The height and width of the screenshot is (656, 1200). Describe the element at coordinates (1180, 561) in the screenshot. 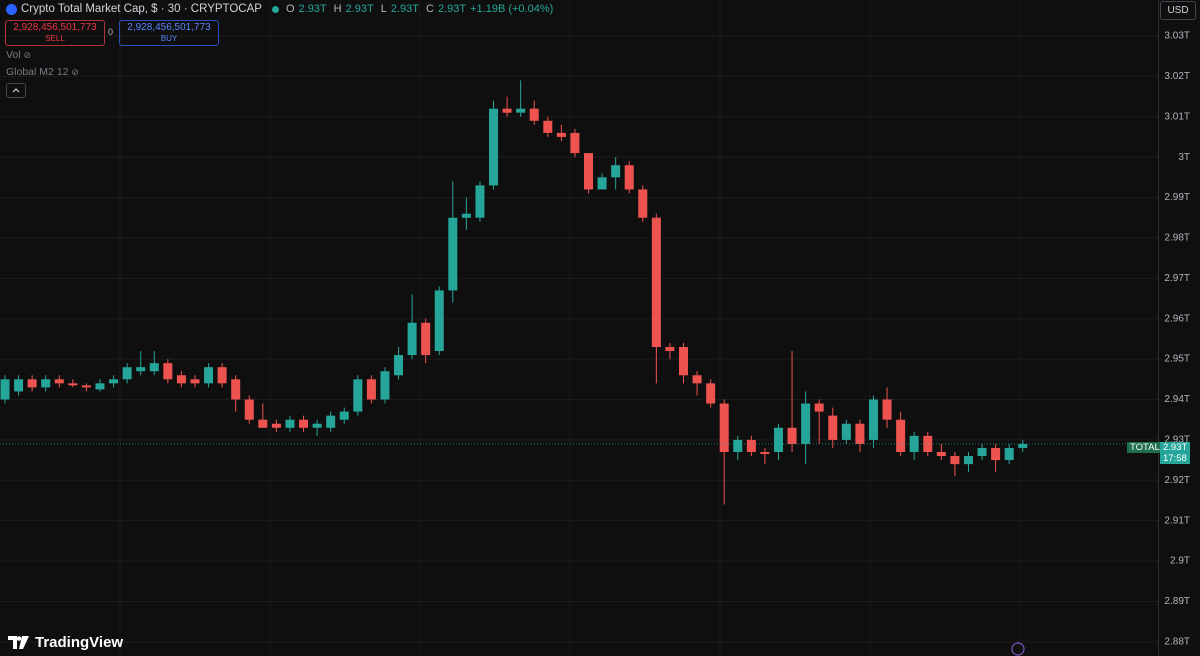

I see `y-tick-label: 2.9T` at that location.